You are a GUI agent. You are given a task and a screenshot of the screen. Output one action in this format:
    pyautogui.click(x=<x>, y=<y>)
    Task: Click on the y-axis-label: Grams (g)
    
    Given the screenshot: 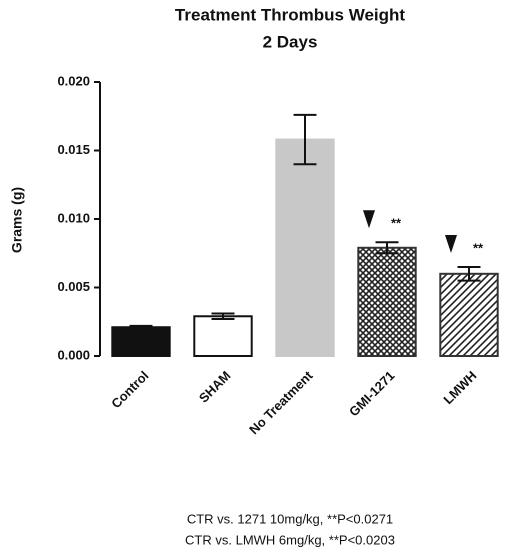 What is the action you would take?
    pyautogui.click(x=17, y=220)
    